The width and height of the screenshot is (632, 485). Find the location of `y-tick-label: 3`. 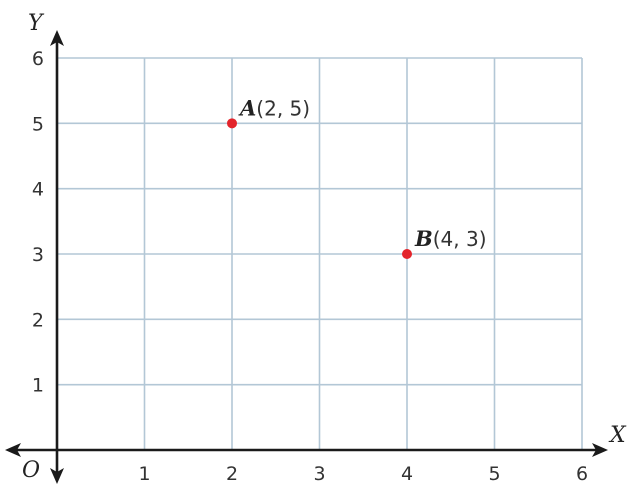

y-tick-label: 3 is located at coordinates (38, 255).